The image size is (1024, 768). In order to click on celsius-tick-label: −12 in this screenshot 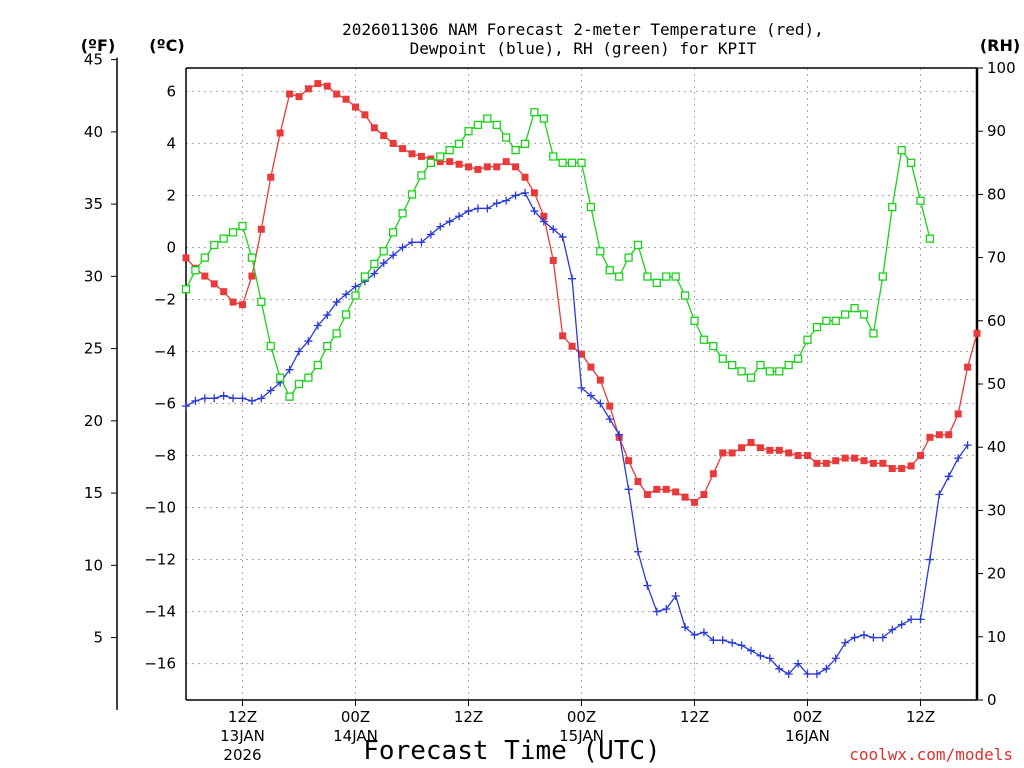, I will do `click(160, 560)`.